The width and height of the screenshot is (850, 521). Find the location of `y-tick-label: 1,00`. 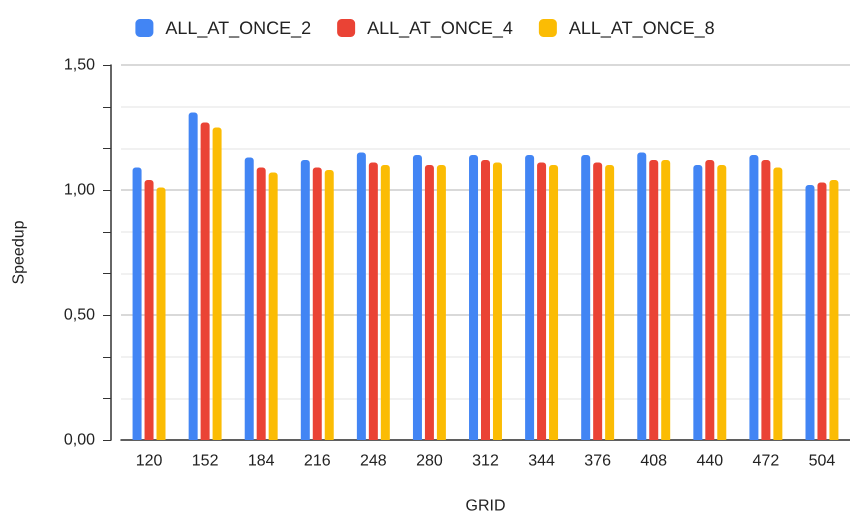

y-tick-label: 1,00 is located at coordinates (80, 190).